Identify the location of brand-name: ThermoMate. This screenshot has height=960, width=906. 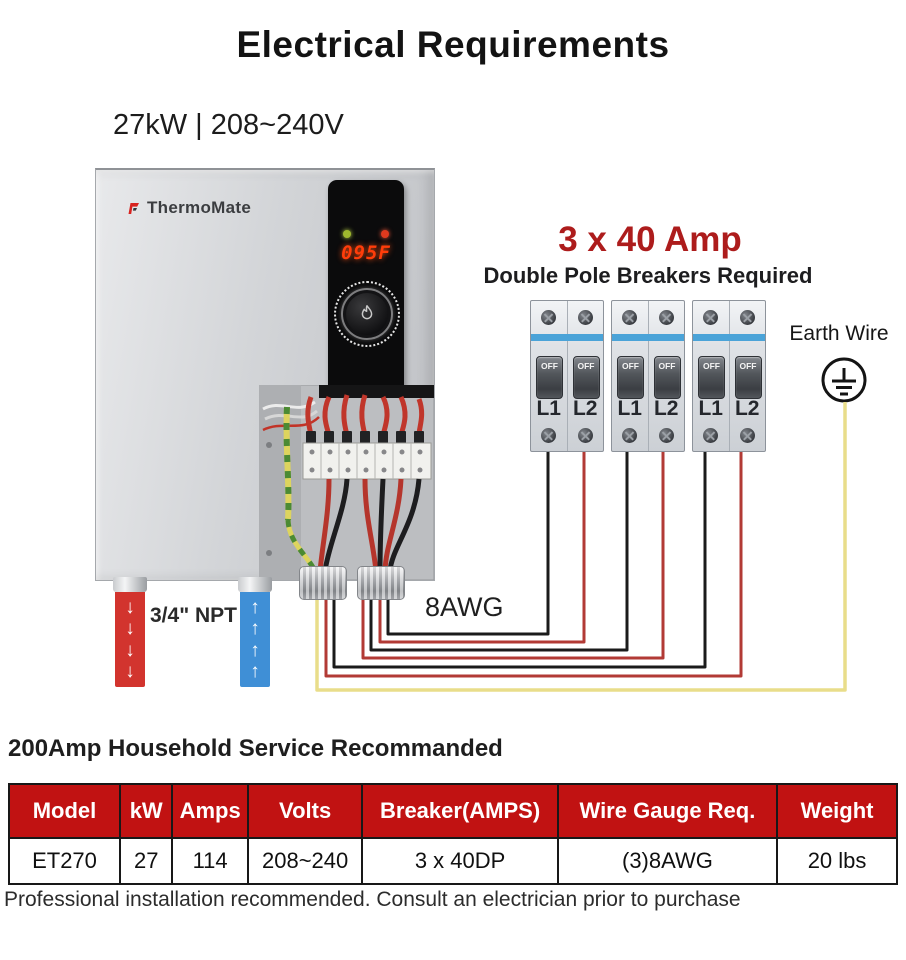
(199, 207).